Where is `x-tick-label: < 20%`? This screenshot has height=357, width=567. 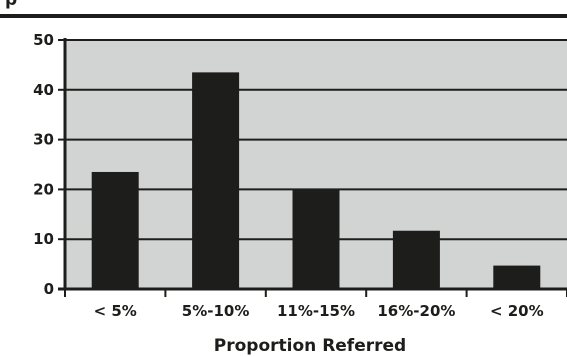 x-tick-label: < 20% is located at coordinates (517, 311).